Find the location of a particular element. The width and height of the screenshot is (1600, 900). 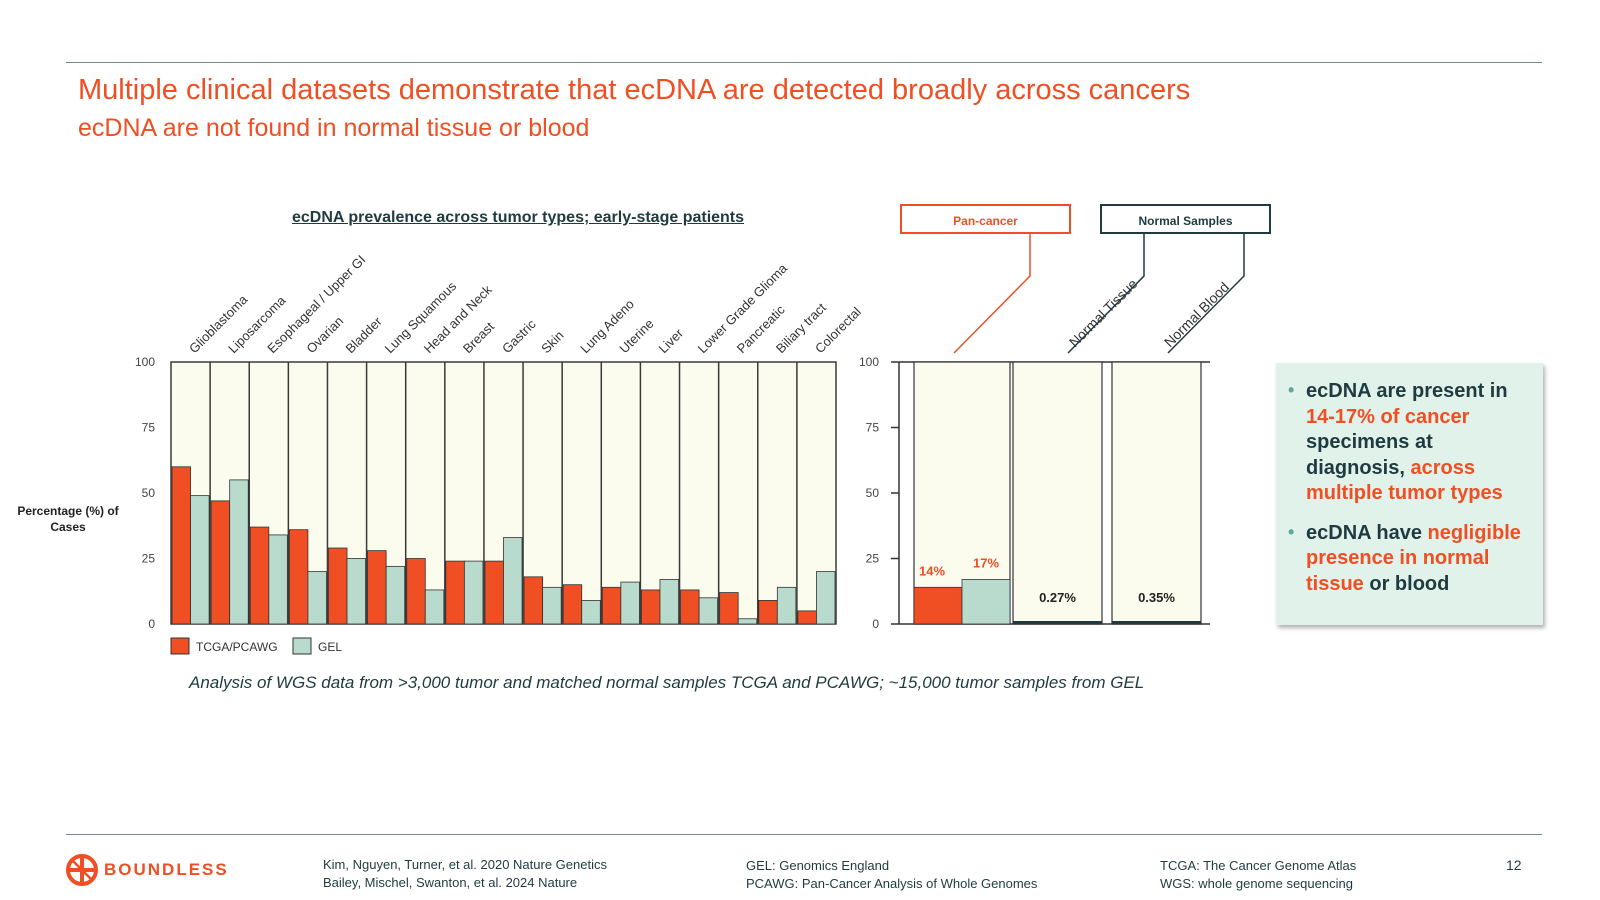

pan-cancer-value-label-1: 17% is located at coordinates (986, 562).